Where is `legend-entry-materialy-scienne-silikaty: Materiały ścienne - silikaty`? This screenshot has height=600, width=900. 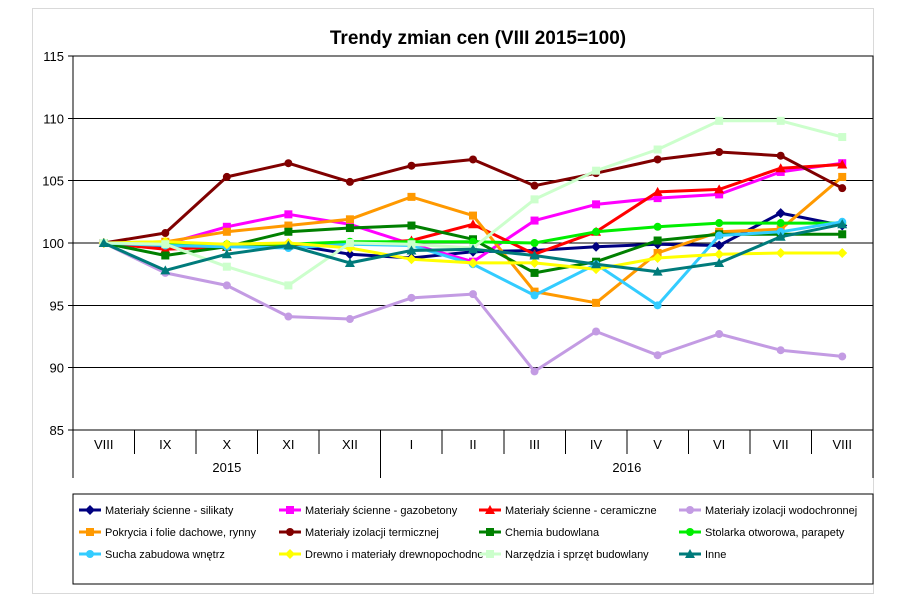
legend-entry-materialy-scienne-silikaty: Materiały ścienne - silikaty is located at coordinates (156, 511).